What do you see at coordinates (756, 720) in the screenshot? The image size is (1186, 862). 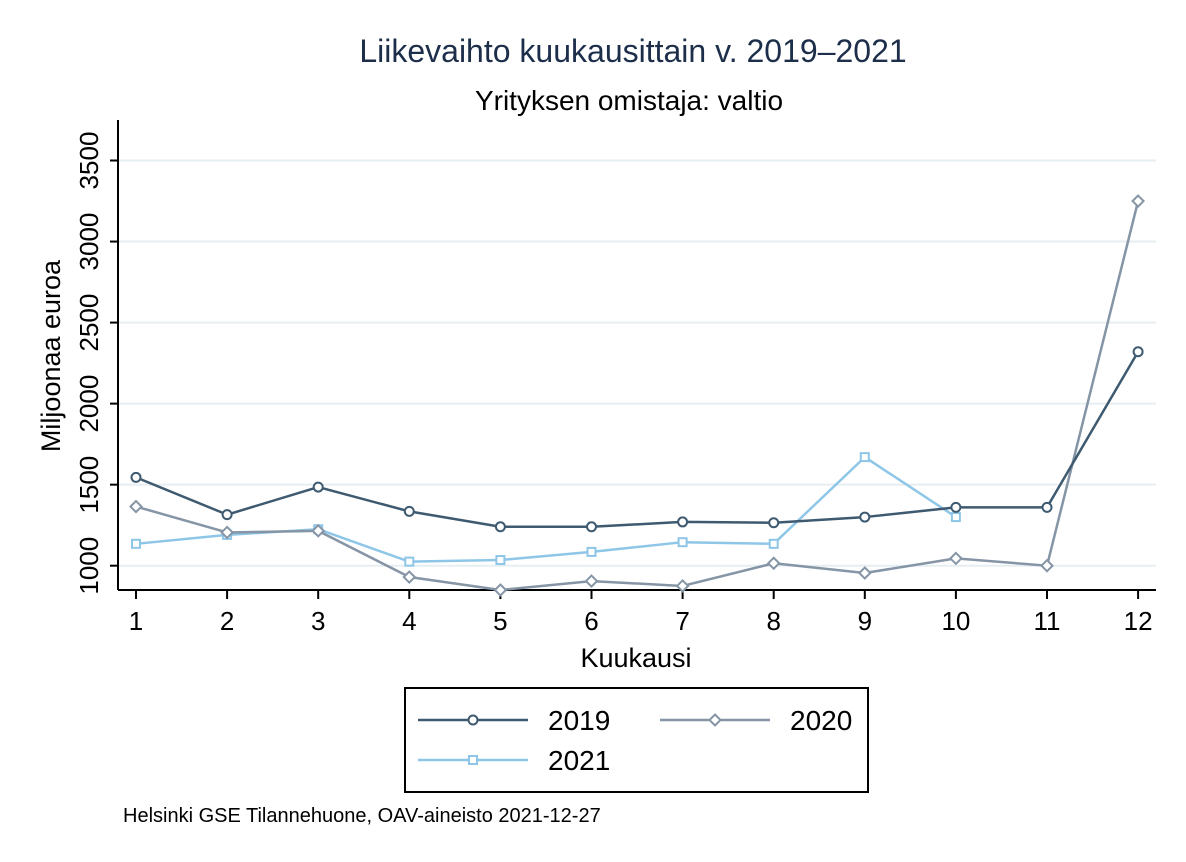 I see `legend-item-2020: 2020` at bounding box center [756, 720].